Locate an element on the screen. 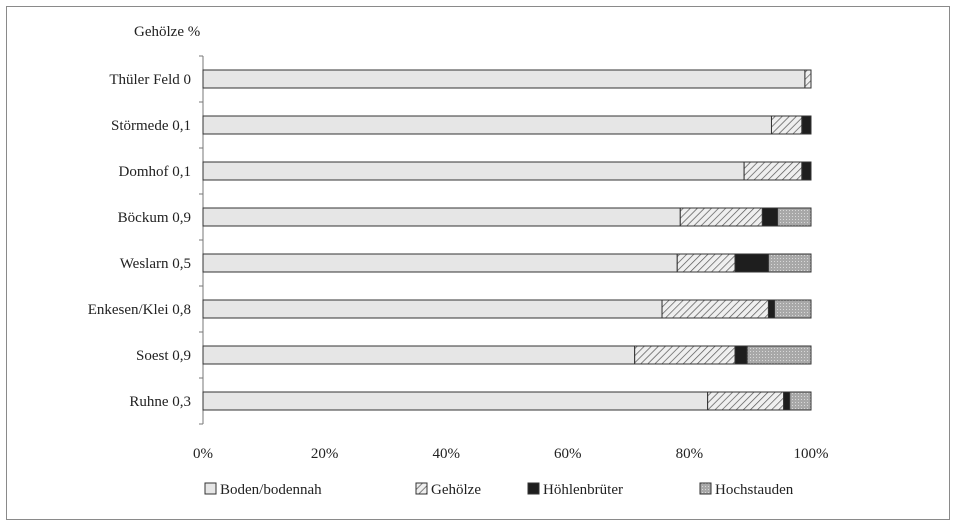 Image resolution: width=960 pixels, height=528 pixels. x-tick-label: 0% is located at coordinates (203, 454).